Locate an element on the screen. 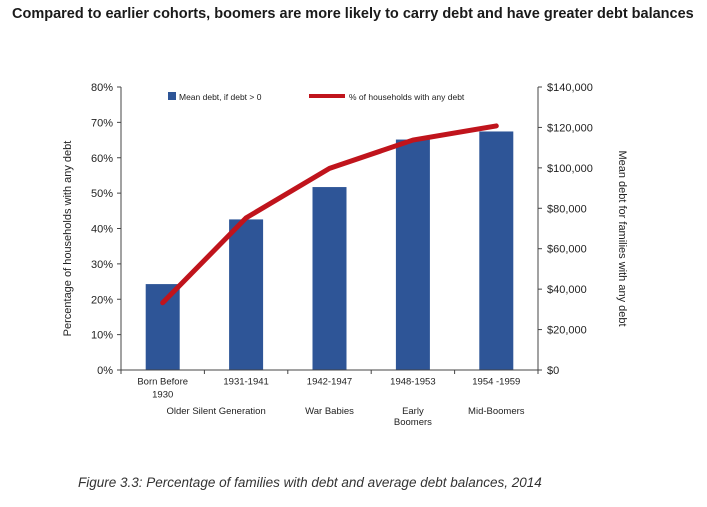 The width and height of the screenshot is (707, 507). category-label: 1930 is located at coordinates (162, 395).